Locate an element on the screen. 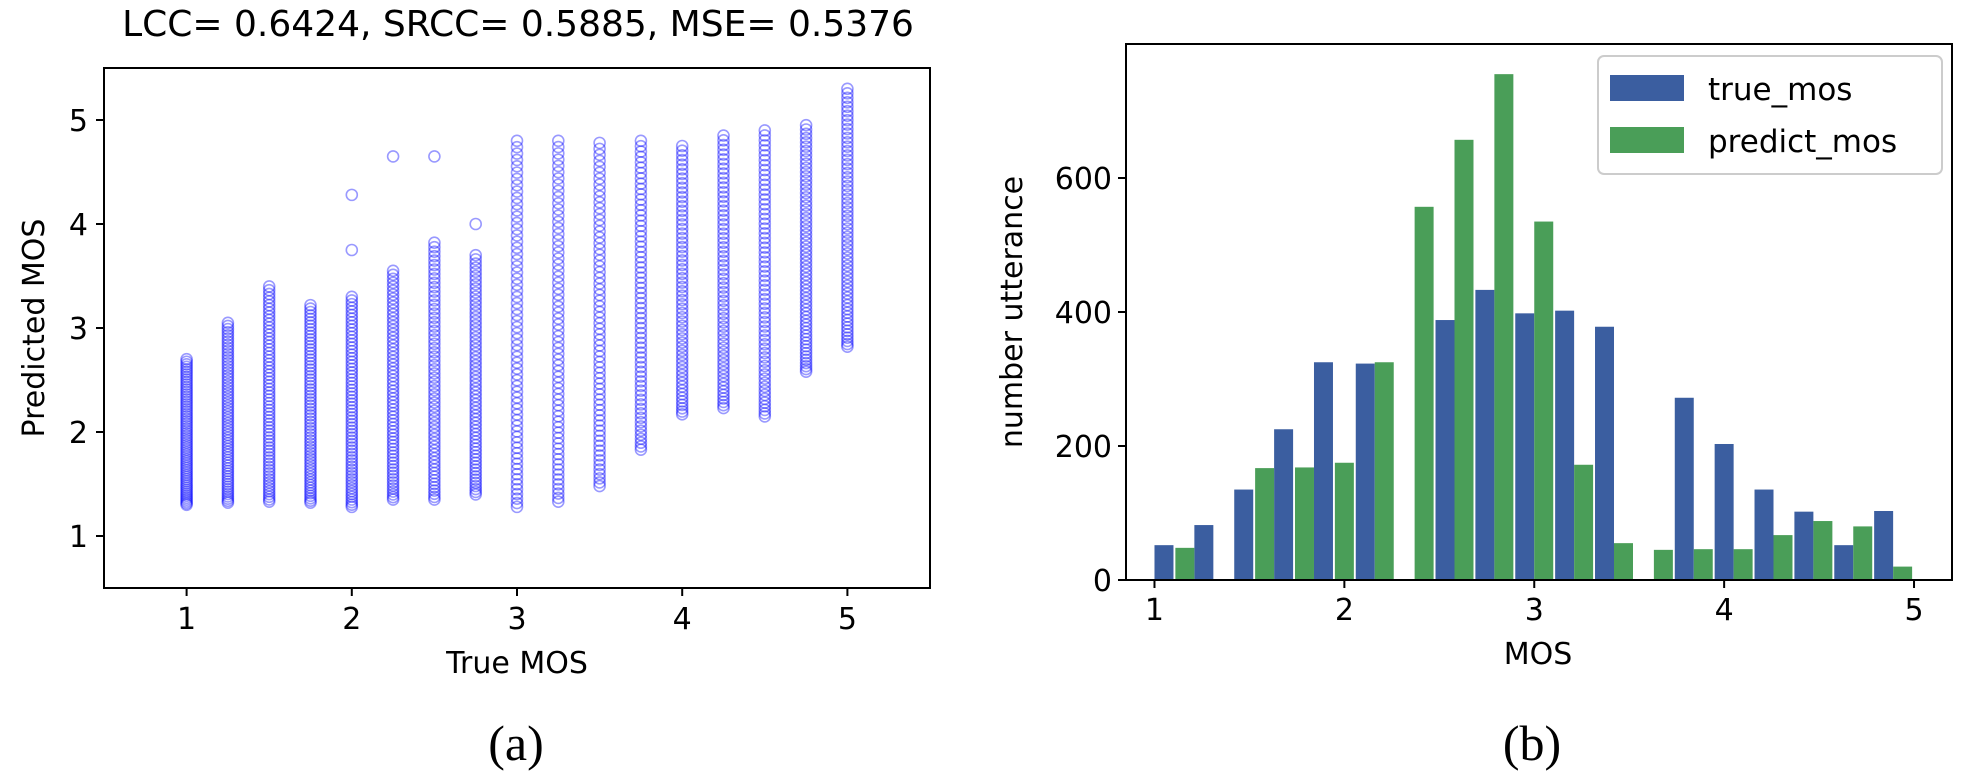  scatter-x-axis-label: True MOS is located at coordinates (516, 663).